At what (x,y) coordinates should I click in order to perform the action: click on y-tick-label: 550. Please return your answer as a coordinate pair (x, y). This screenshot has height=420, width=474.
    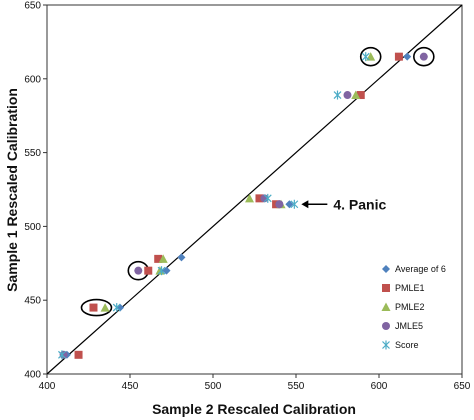
    Looking at the image, I should click on (32, 153).